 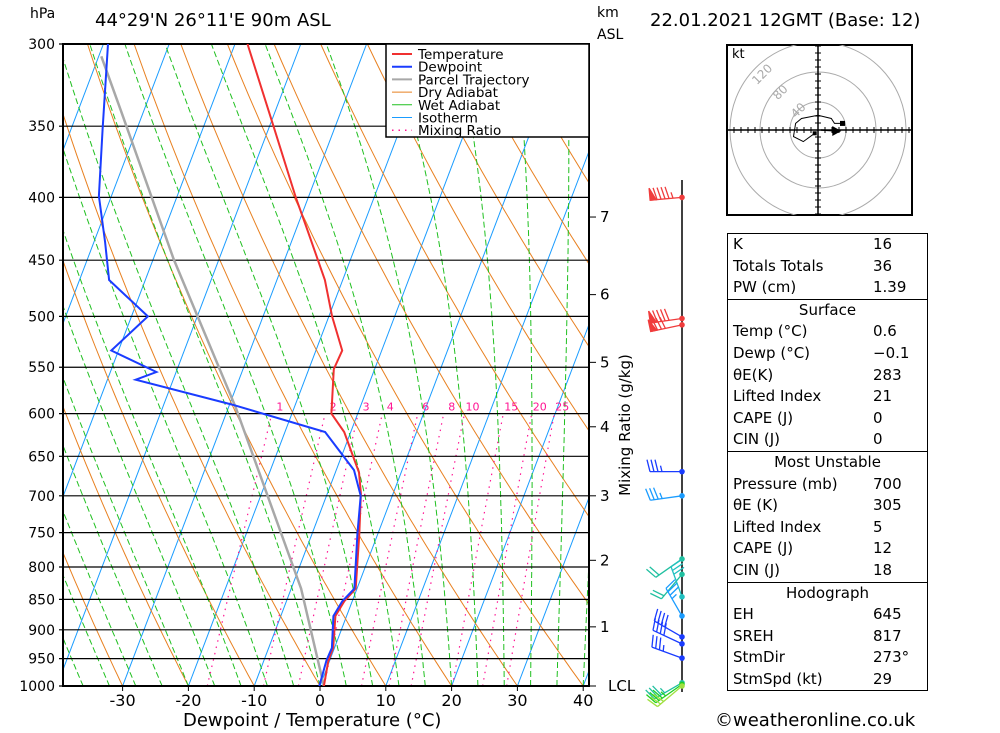 I want to click on stat-row: Pressure (mb) 700, so click(x=827, y=485).